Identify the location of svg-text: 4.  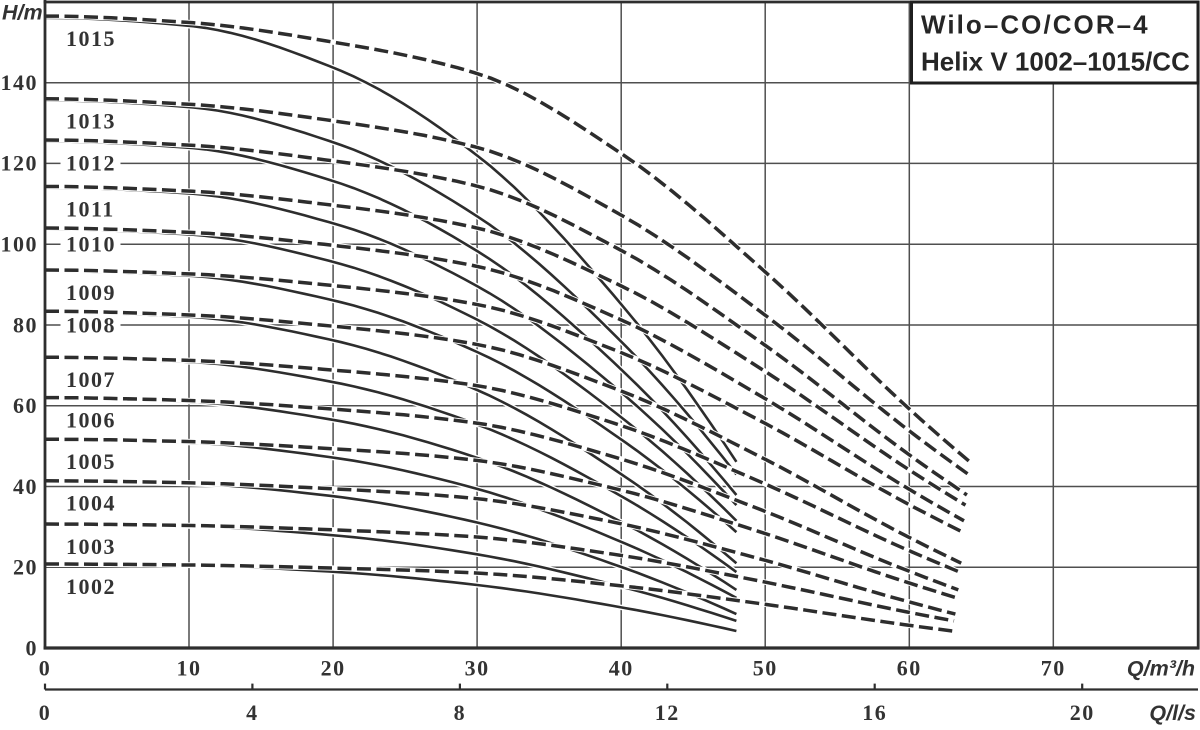
(252, 712).